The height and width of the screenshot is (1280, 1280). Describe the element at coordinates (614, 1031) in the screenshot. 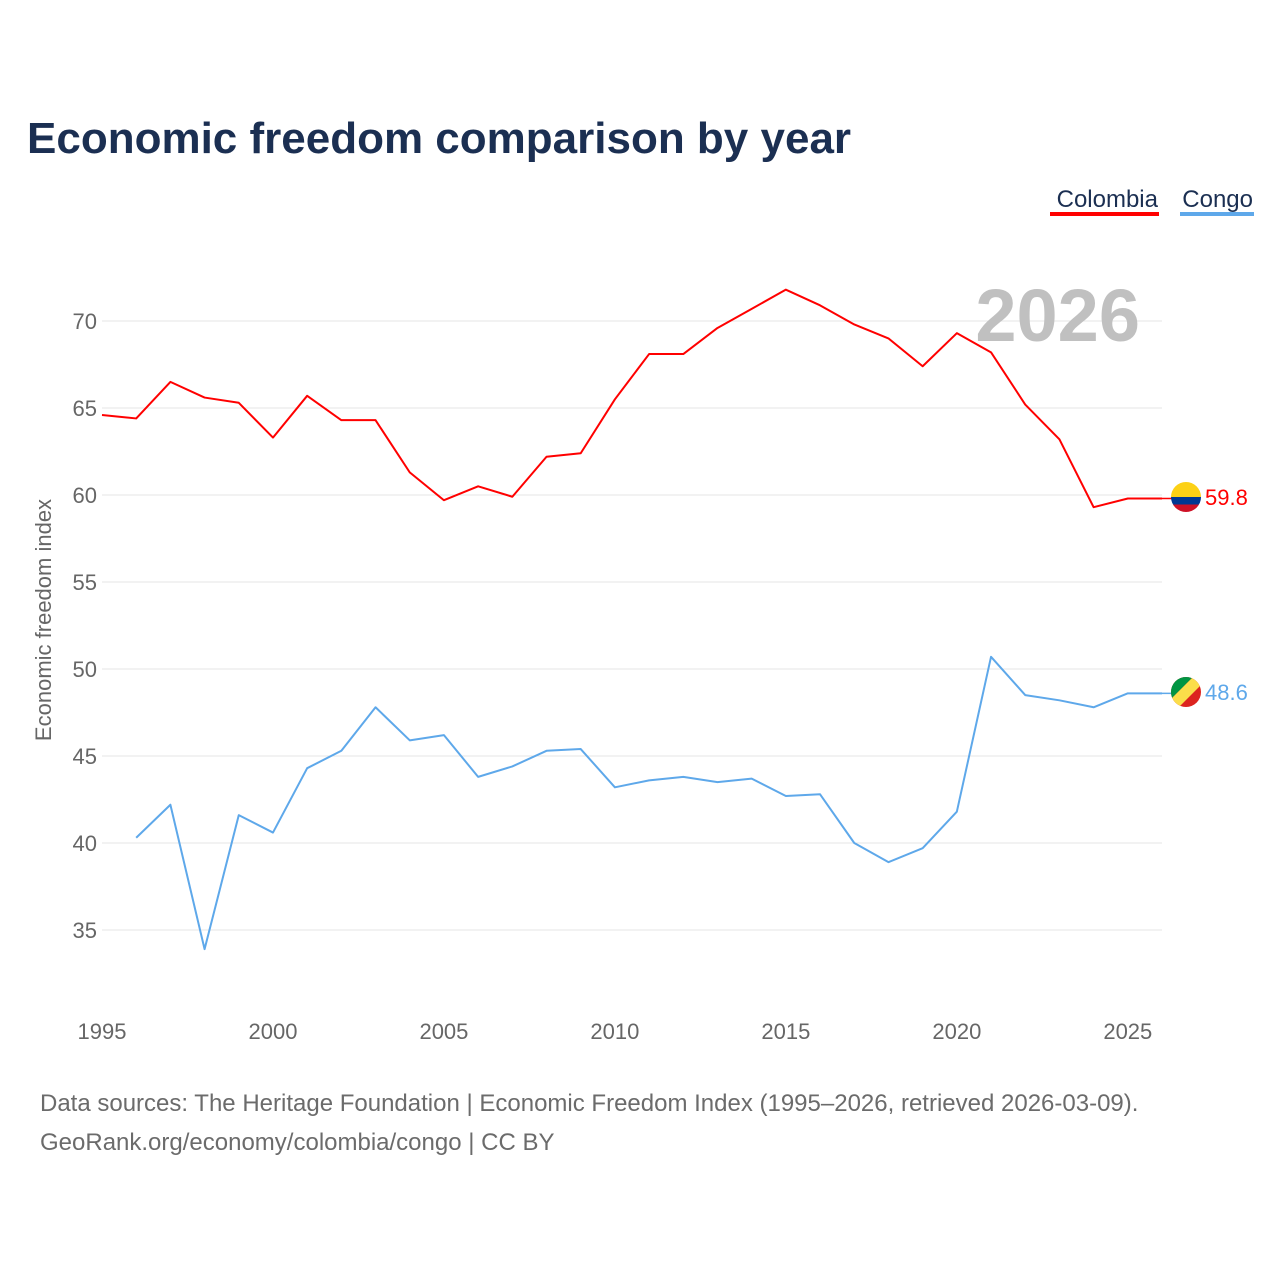

I see `x-tick-label: 2010` at that location.